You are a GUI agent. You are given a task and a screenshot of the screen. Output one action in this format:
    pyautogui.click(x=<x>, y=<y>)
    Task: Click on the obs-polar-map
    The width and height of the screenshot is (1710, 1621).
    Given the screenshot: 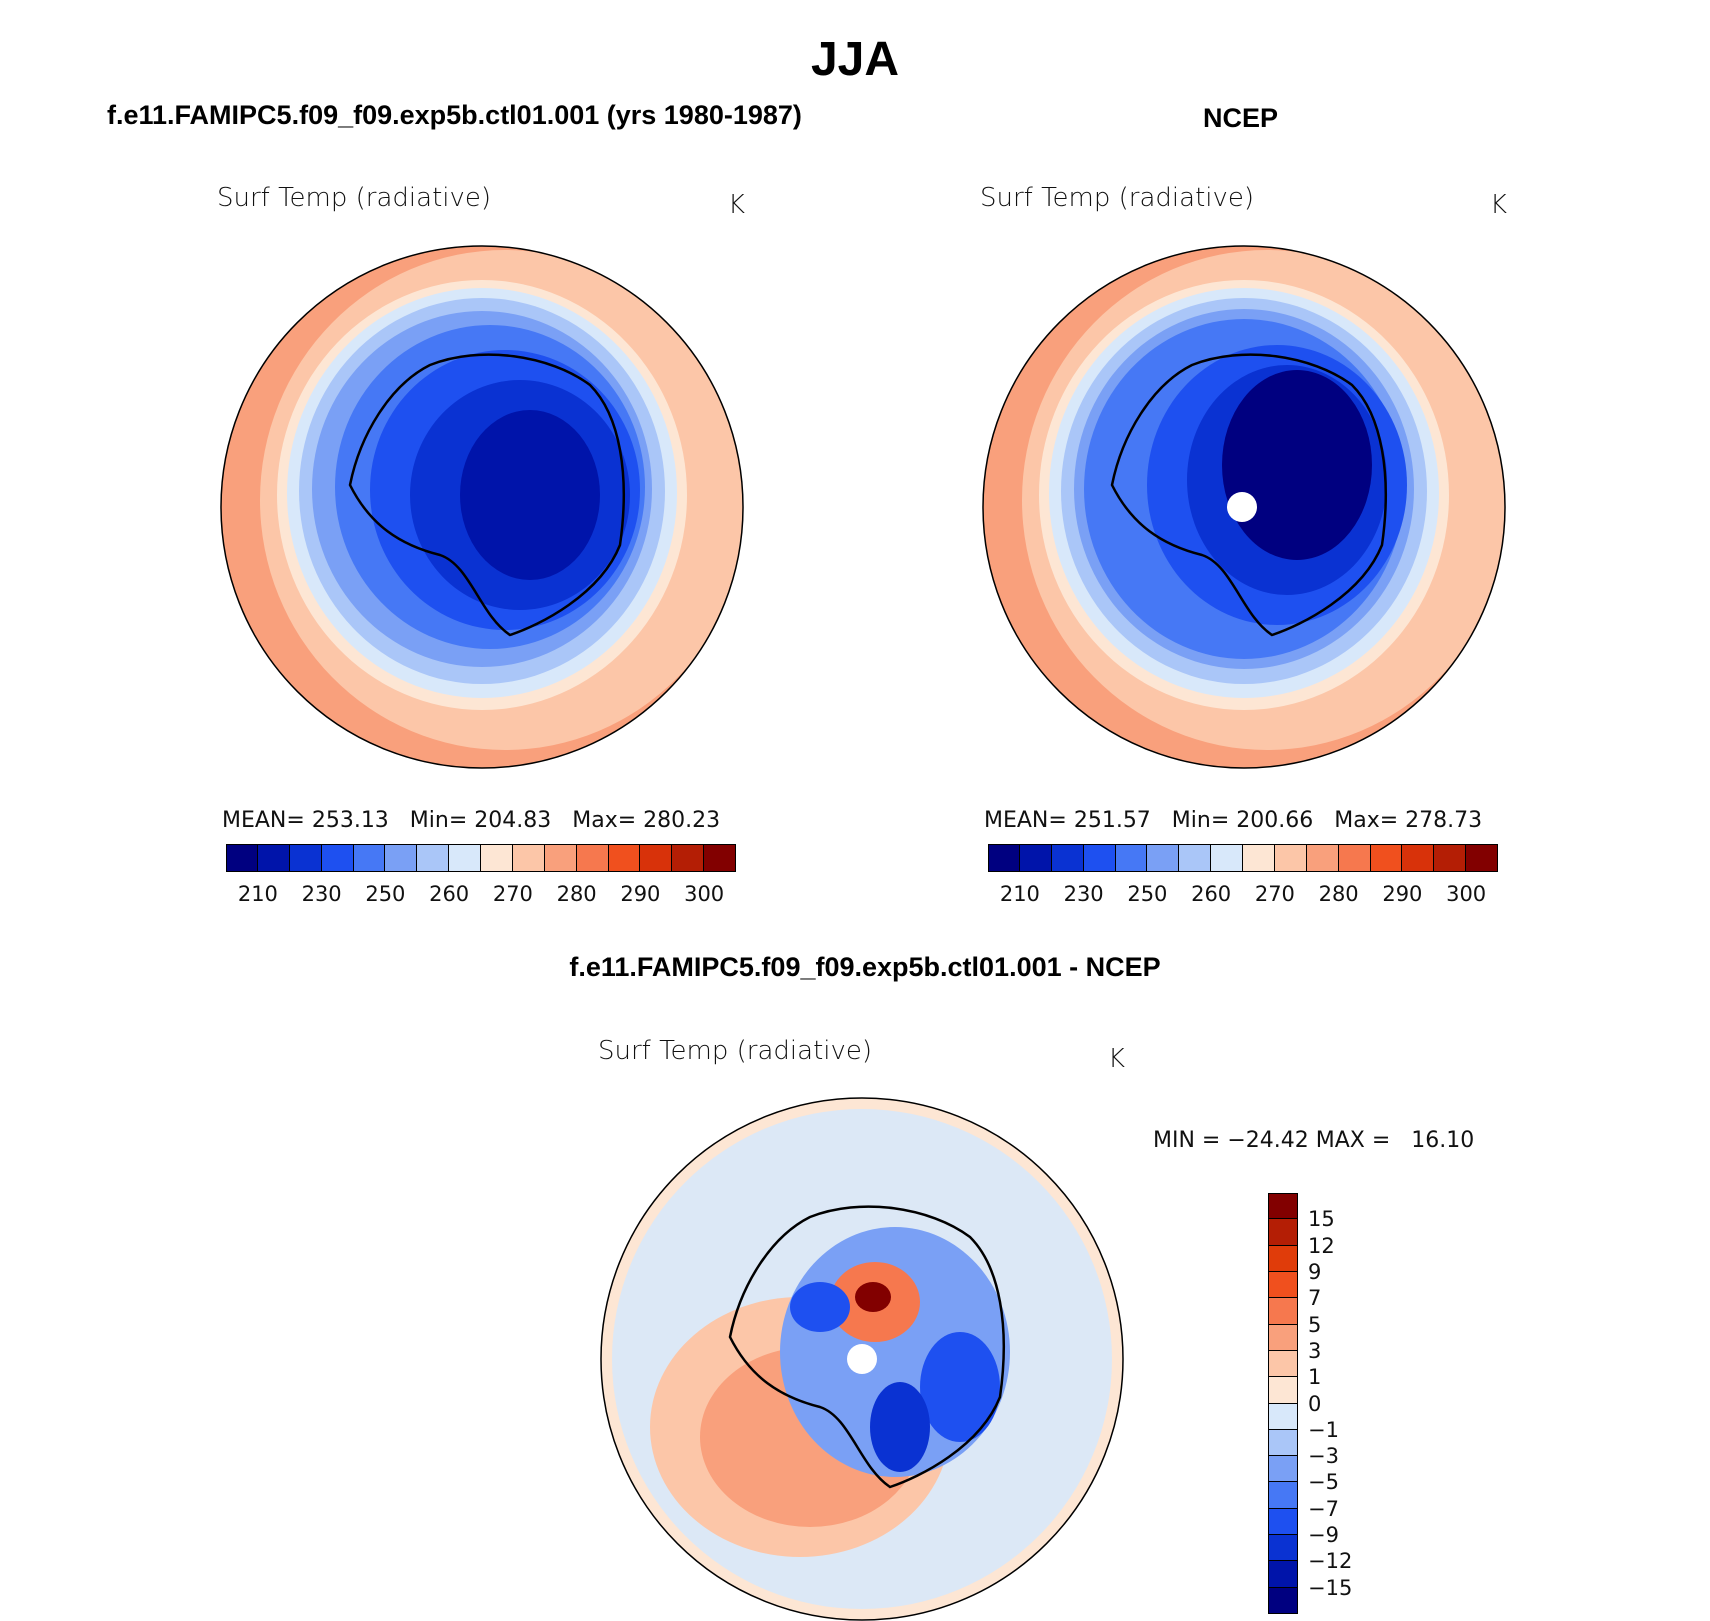 What is the action you would take?
    pyautogui.click(x=1244, y=507)
    